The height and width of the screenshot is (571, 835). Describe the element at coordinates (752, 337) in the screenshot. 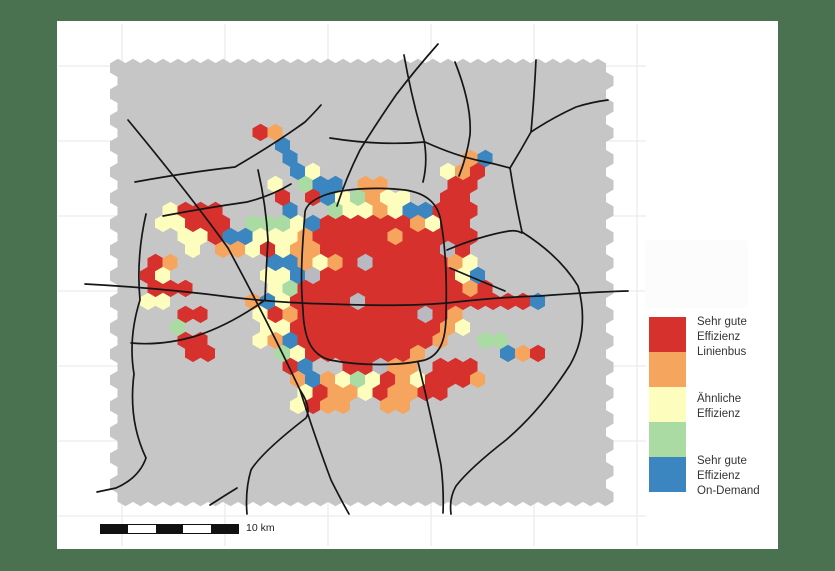

I see `legend-label-linienbus: Sehr gute Effizienz Linienbus` at that location.